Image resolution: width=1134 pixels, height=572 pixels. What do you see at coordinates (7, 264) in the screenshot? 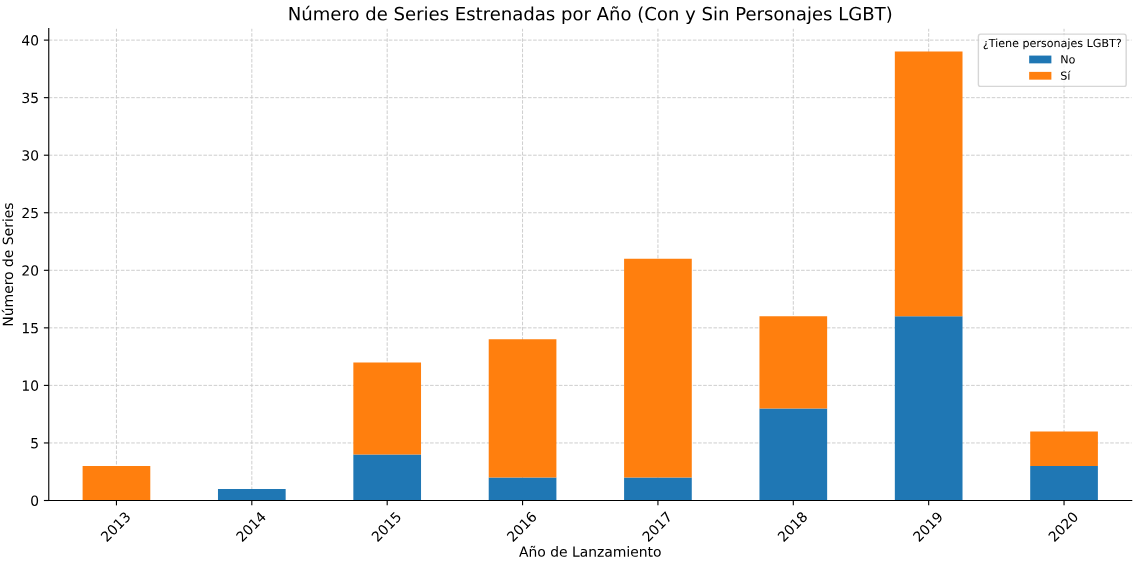
I see `y-axis-title: Número de Series` at bounding box center [7, 264].